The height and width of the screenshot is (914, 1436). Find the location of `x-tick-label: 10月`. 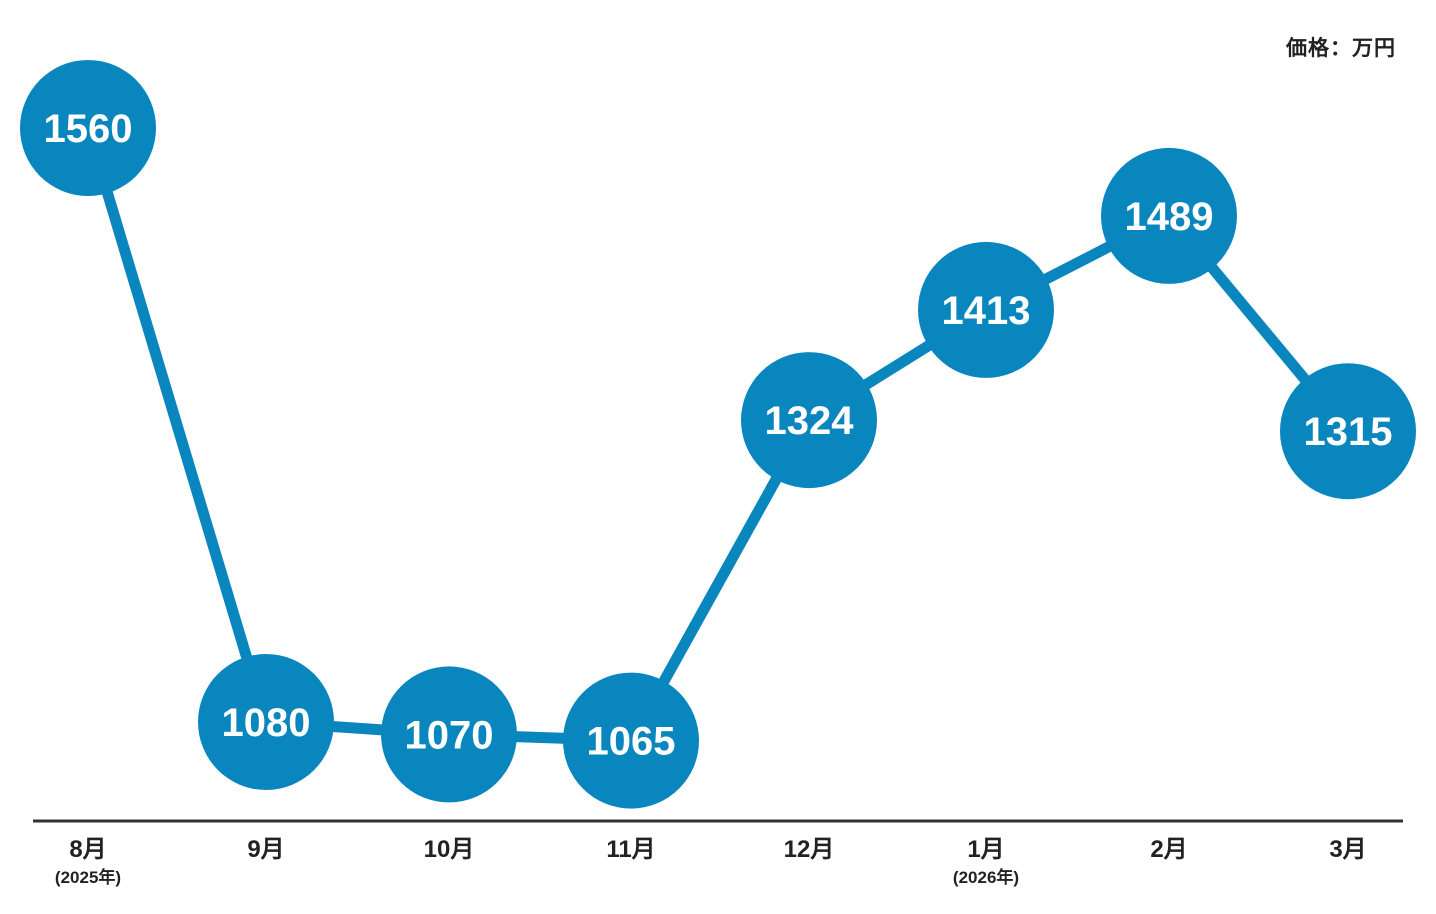

x-tick-label: 10月 is located at coordinates (449, 849).